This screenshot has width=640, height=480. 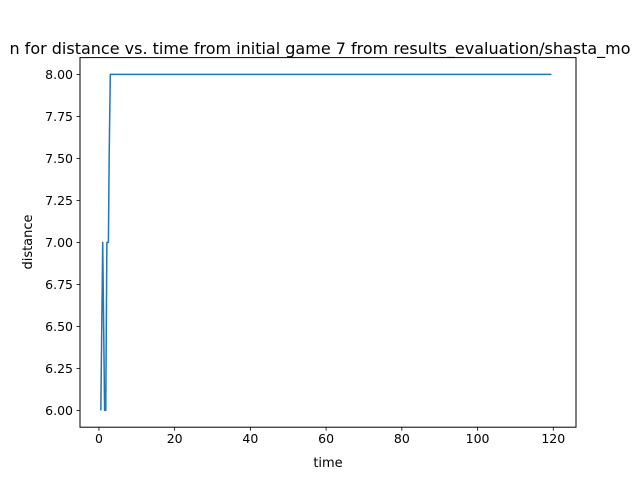 I want to click on y-tick-label: 6.00, so click(x=59, y=410).